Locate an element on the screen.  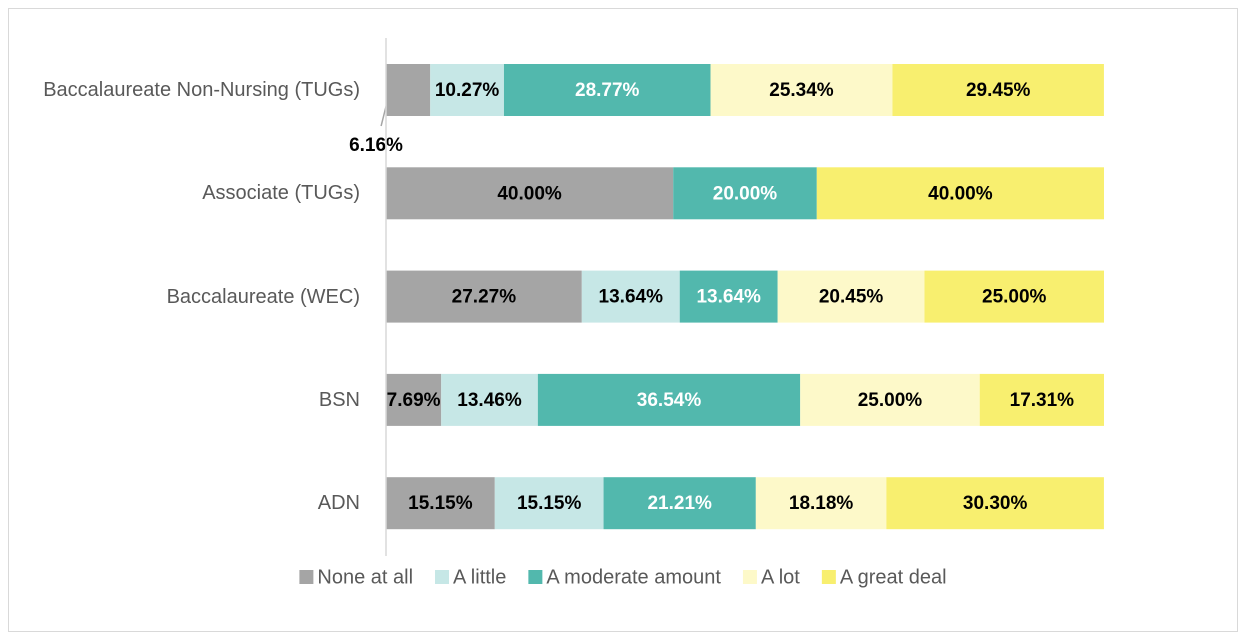
data-label: 25.34% is located at coordinates (801, 90).